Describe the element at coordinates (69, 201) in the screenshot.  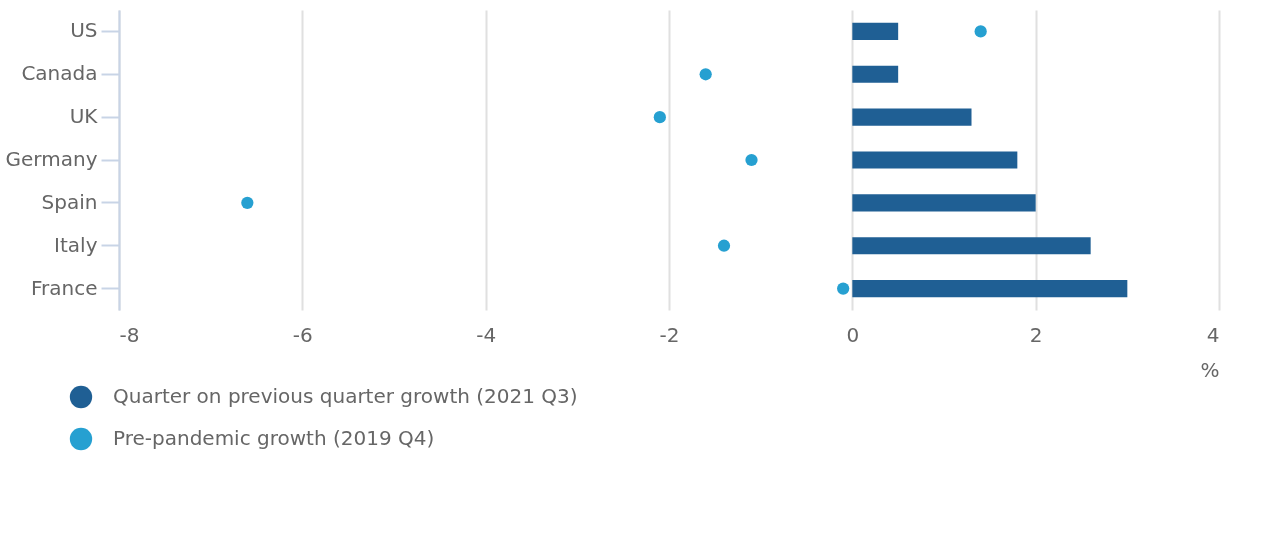
I see `y-tick-label: Spain` at that location.